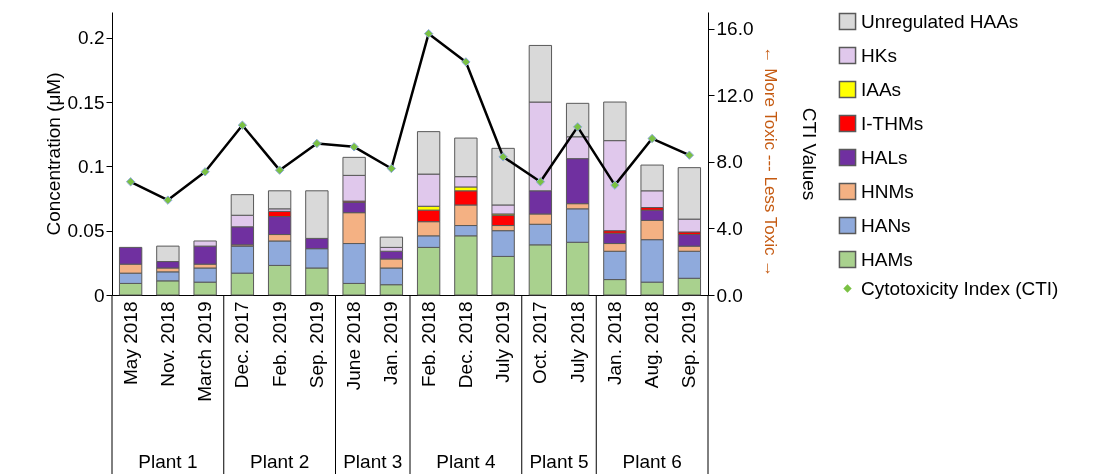  I want to click on text: ← More Toxic --- Less Toxic →, so click(770, 162).